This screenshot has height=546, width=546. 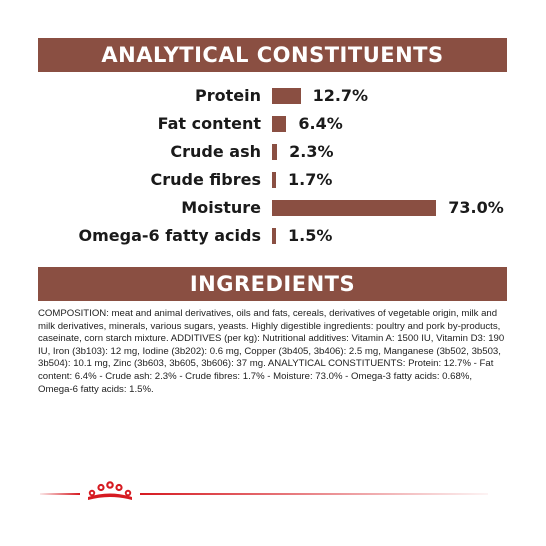 I want to click on constituent-value: 6.4%, so click(x=320, y=123).